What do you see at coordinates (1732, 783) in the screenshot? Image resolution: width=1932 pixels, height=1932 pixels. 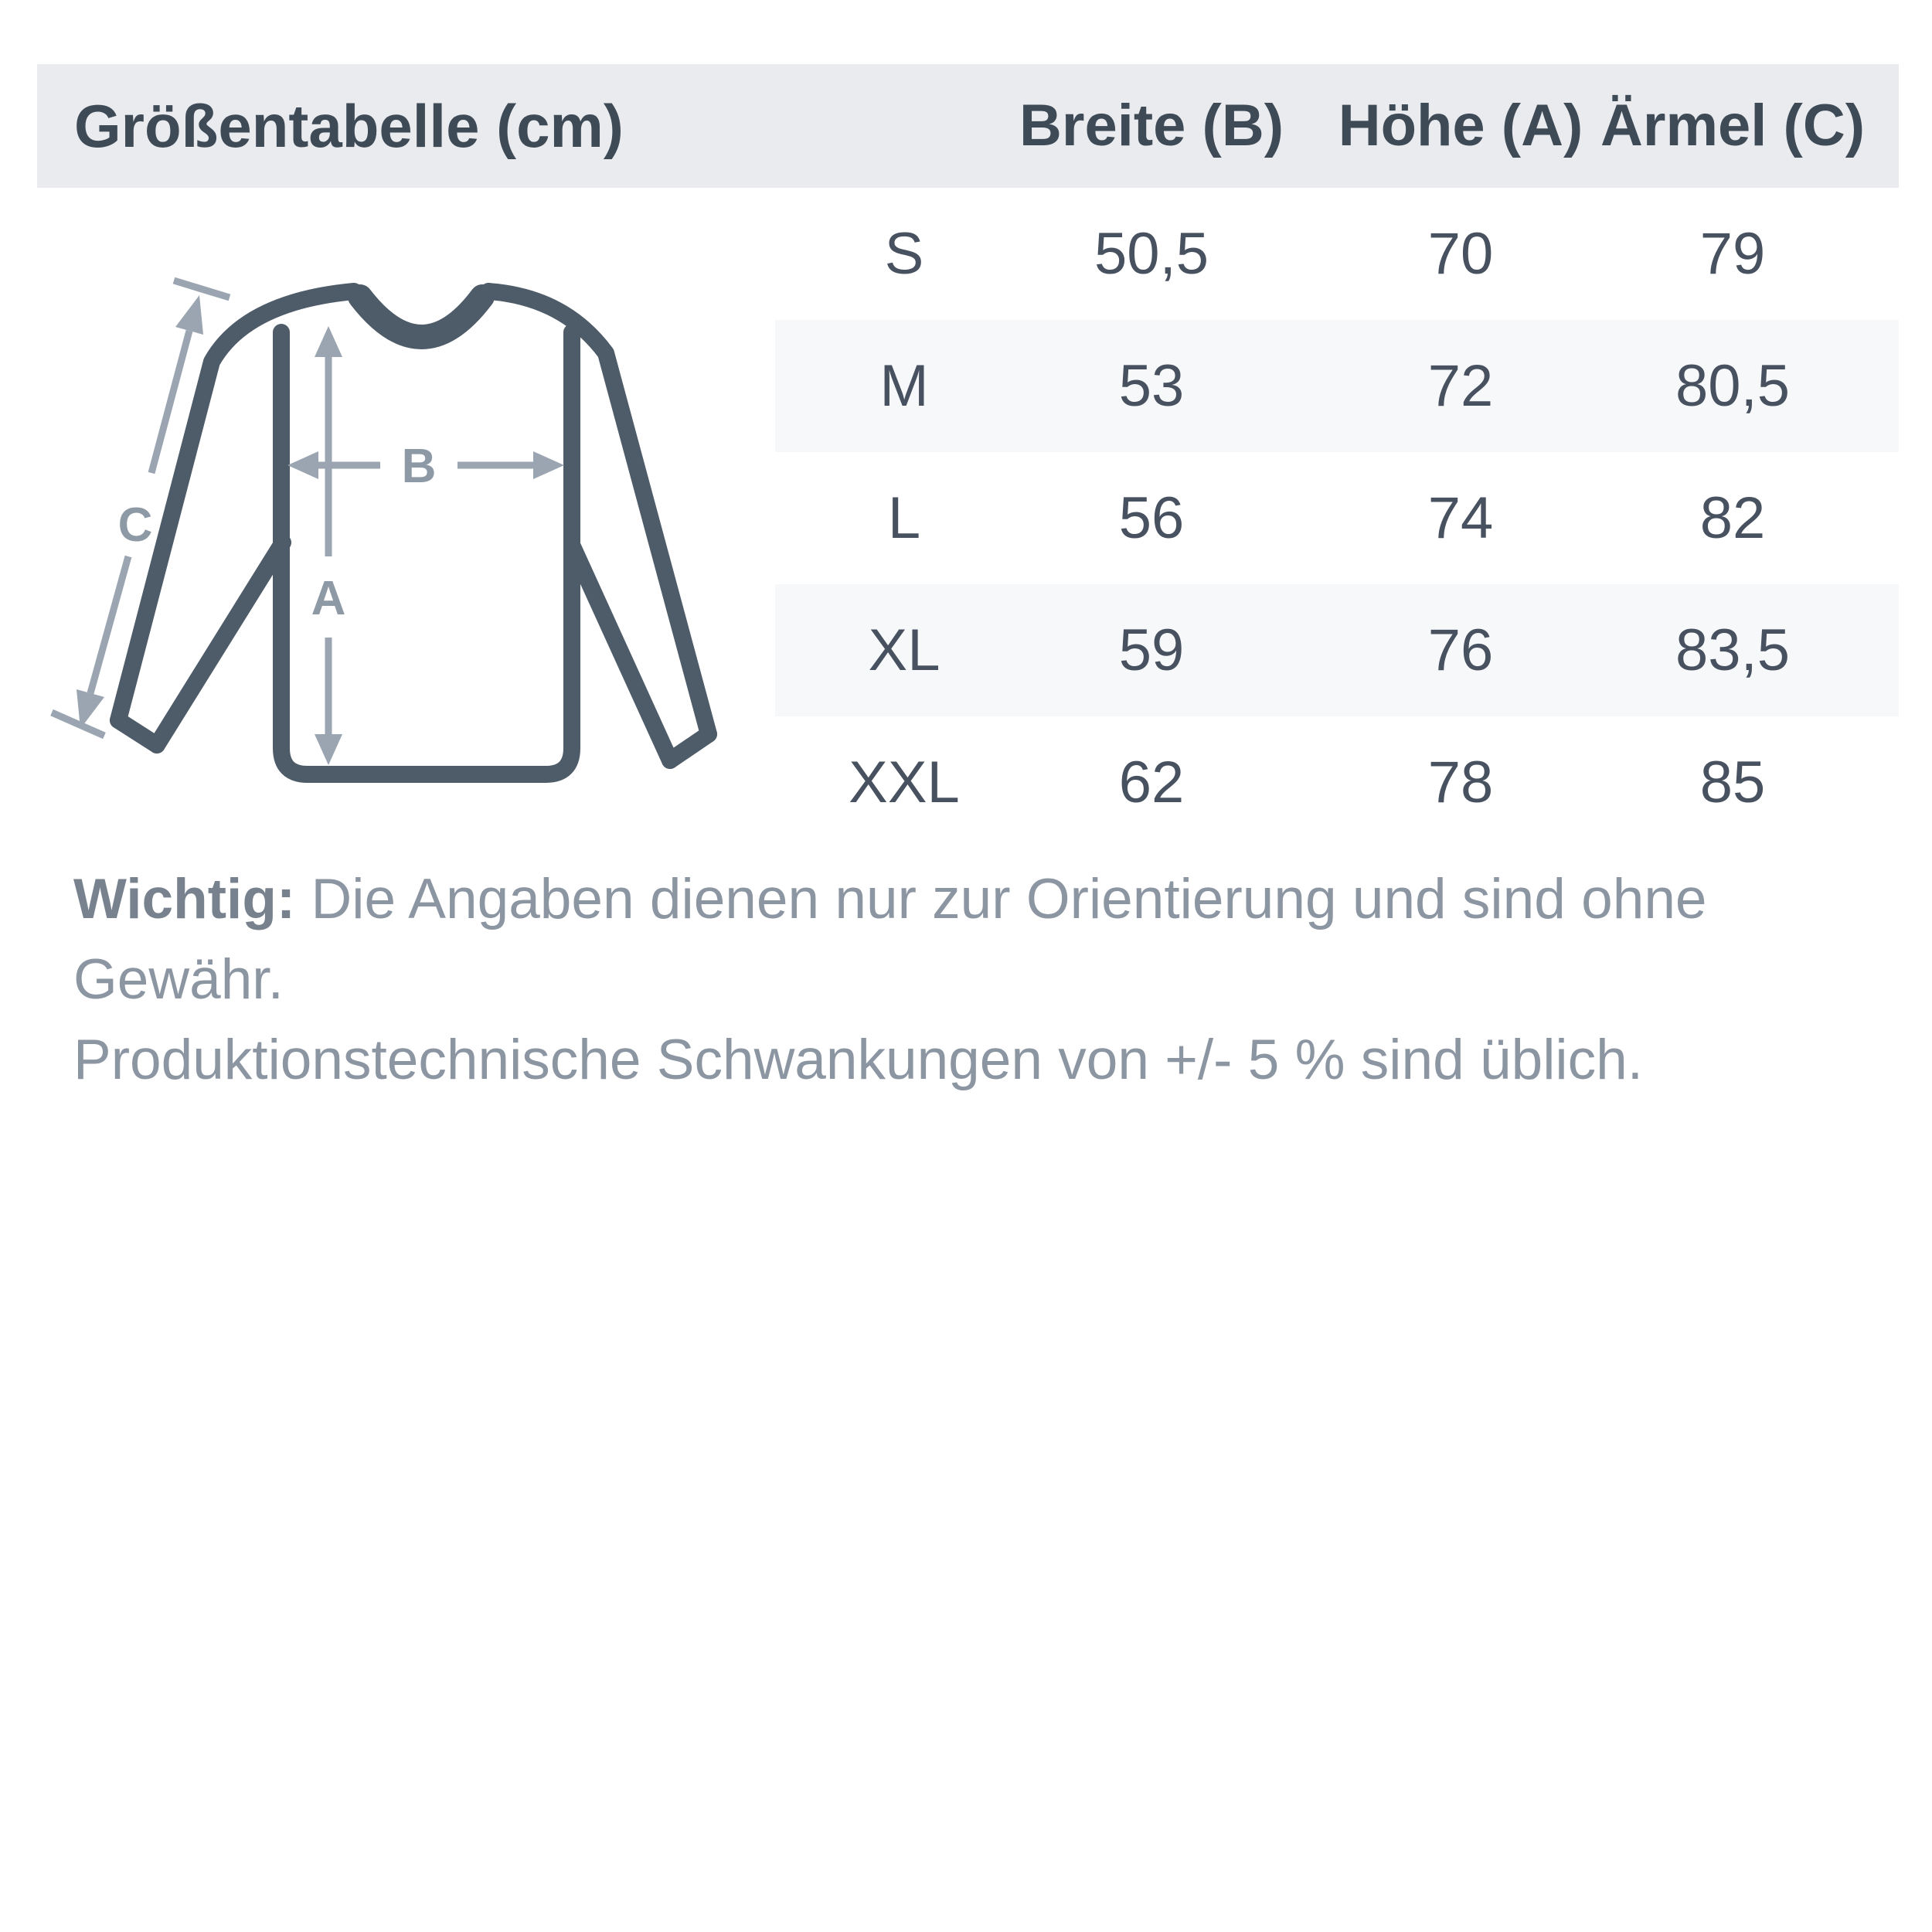 I see `aermel-value: 85` at bounding box center [1732, 783].